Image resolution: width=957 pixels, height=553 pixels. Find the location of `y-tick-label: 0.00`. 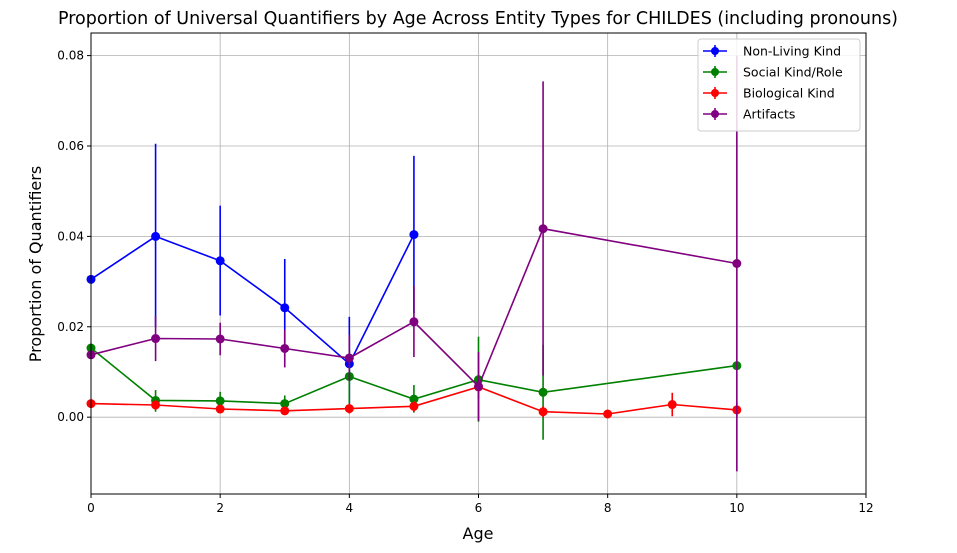

y-tick-label: 0.00 is located at coordinates (70, 417).